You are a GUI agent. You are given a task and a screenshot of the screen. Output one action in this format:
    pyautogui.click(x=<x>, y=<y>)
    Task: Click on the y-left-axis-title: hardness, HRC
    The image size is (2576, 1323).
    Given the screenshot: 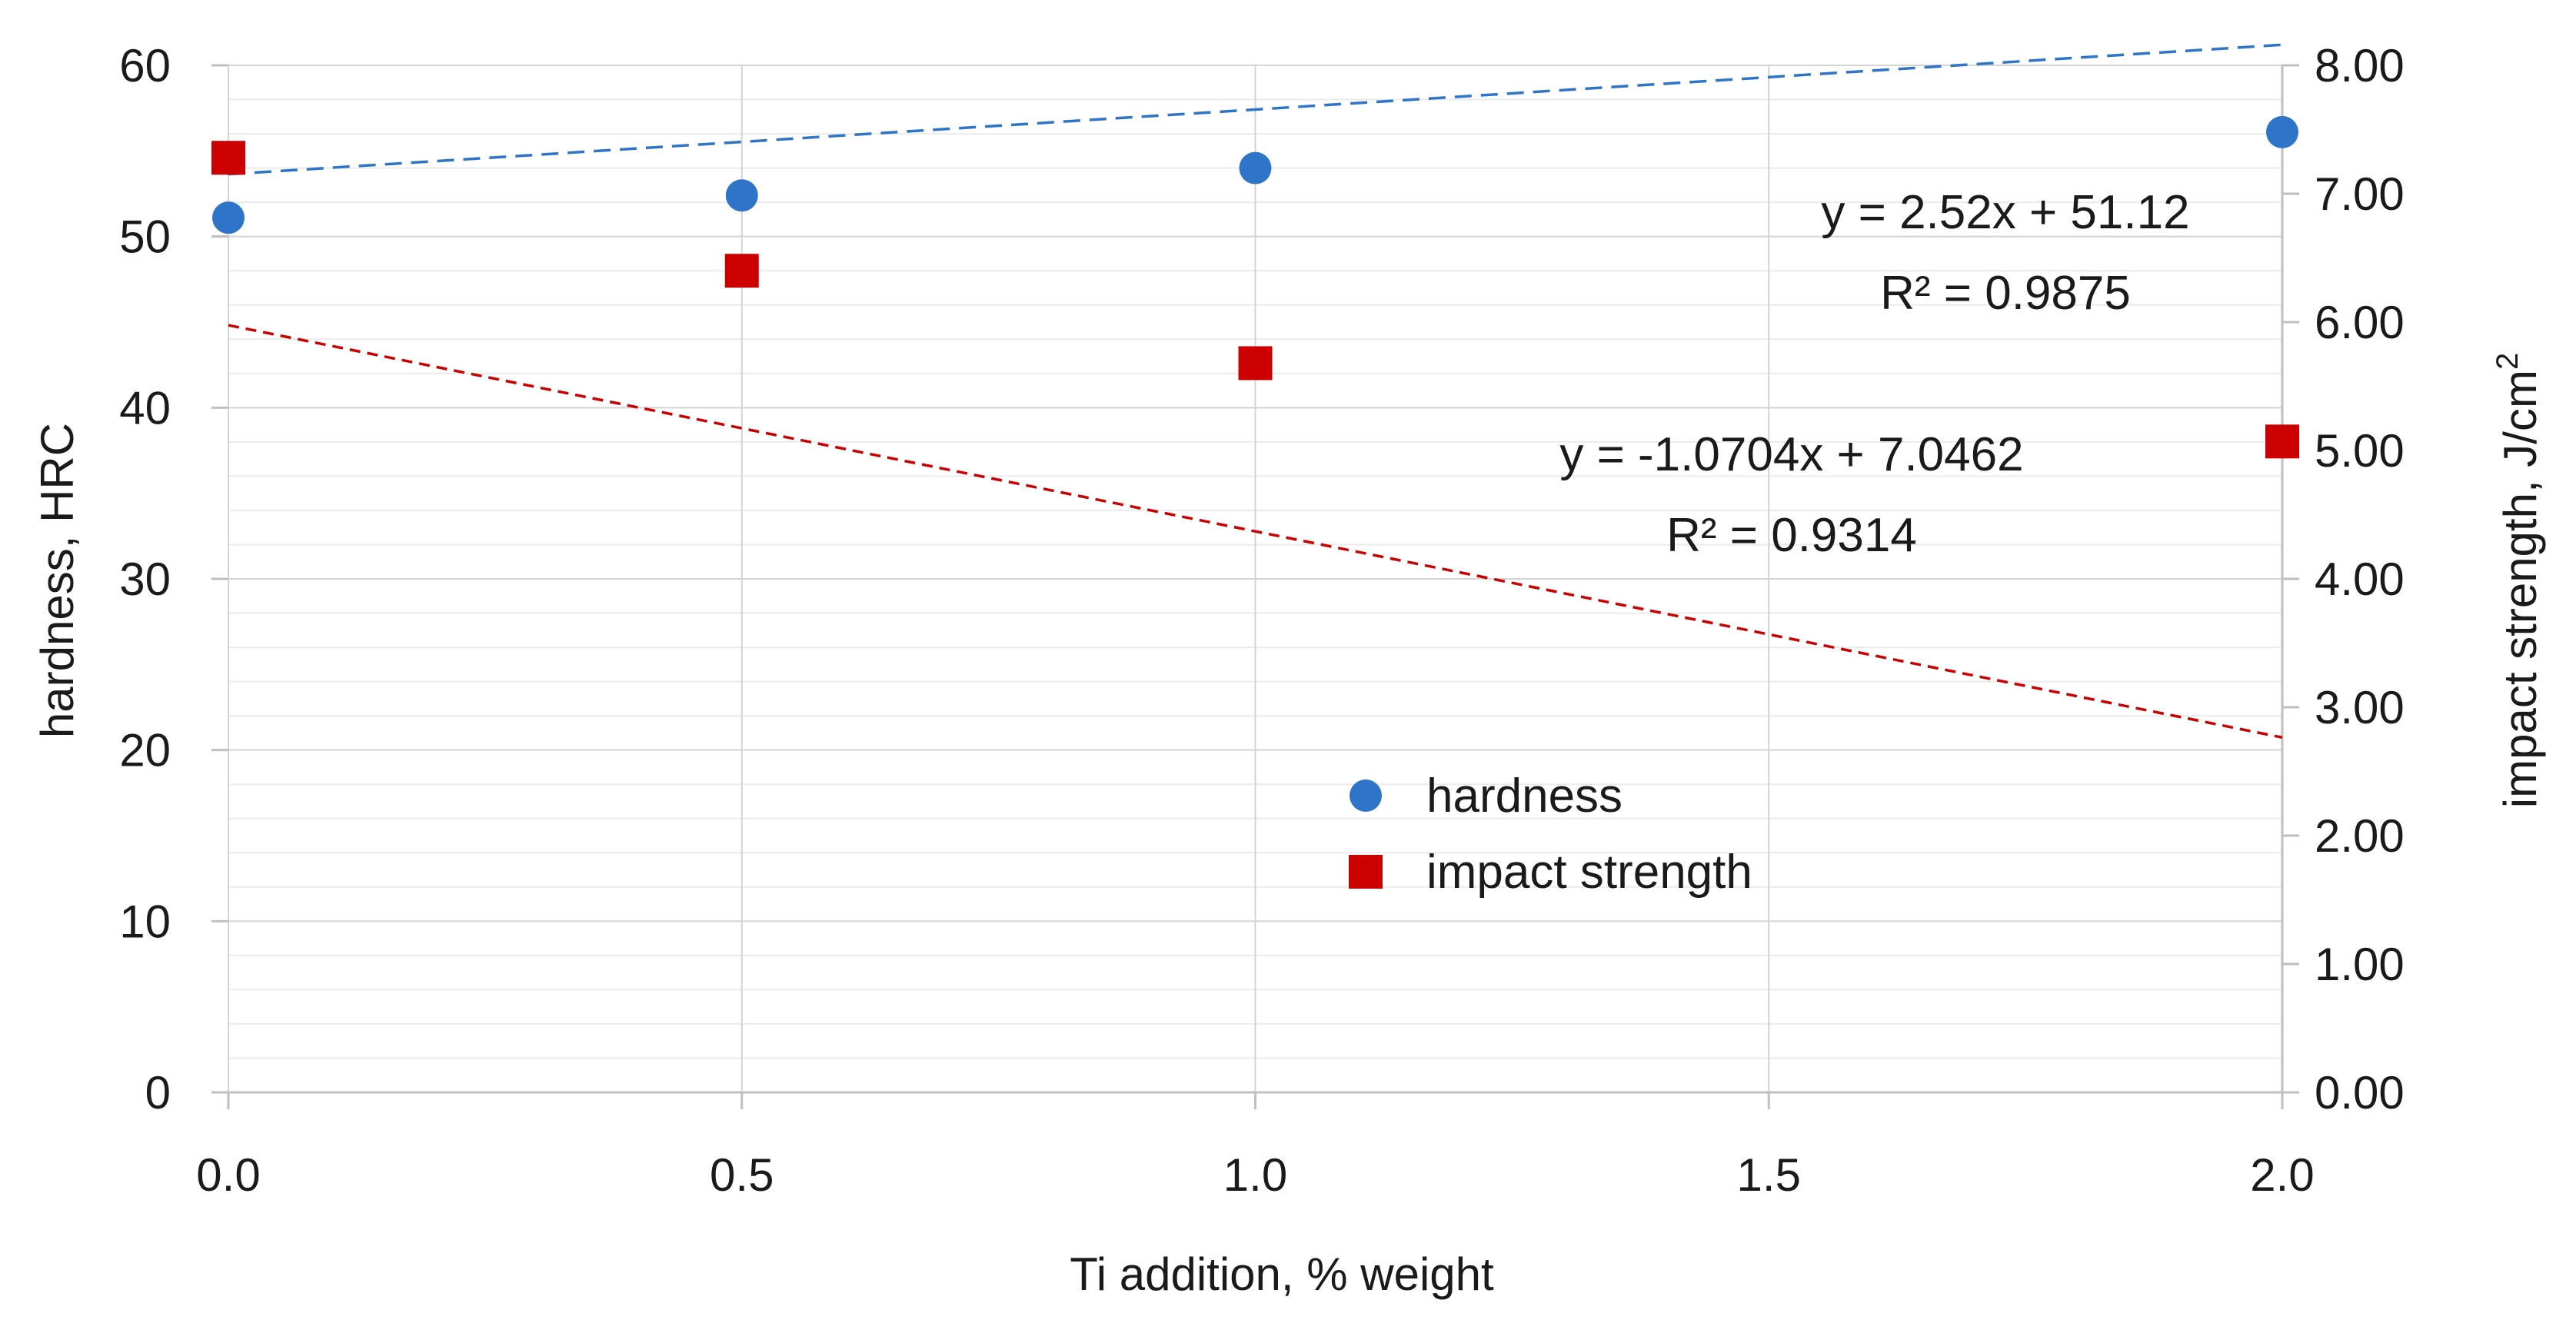 What is the action you would take?
    pyautogui.click(x=58, y=581)
    